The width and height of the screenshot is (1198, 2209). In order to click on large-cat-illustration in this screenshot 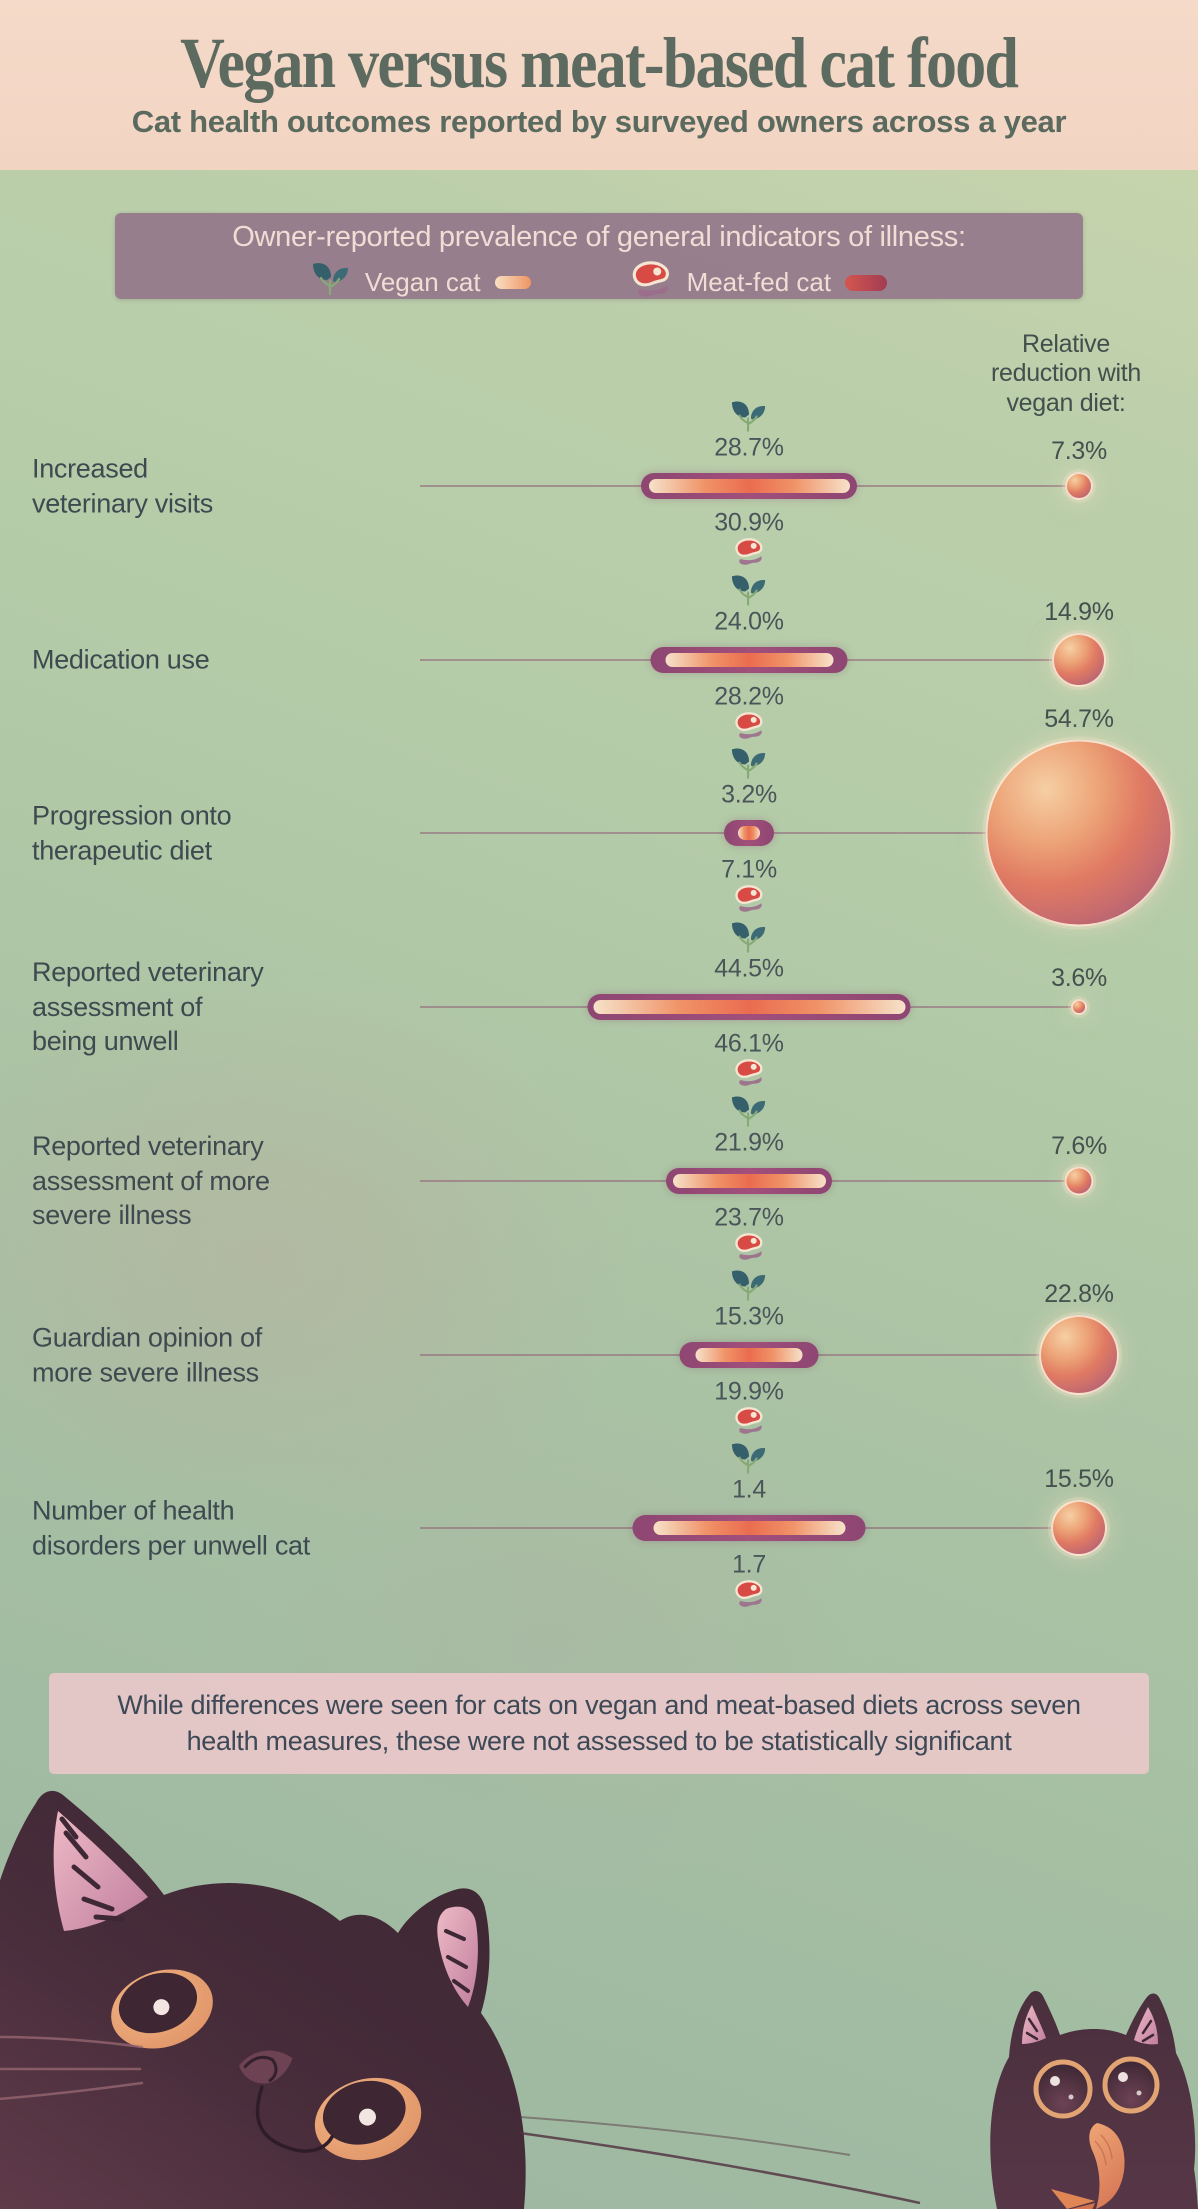, I will do `click(263, 1999)`.